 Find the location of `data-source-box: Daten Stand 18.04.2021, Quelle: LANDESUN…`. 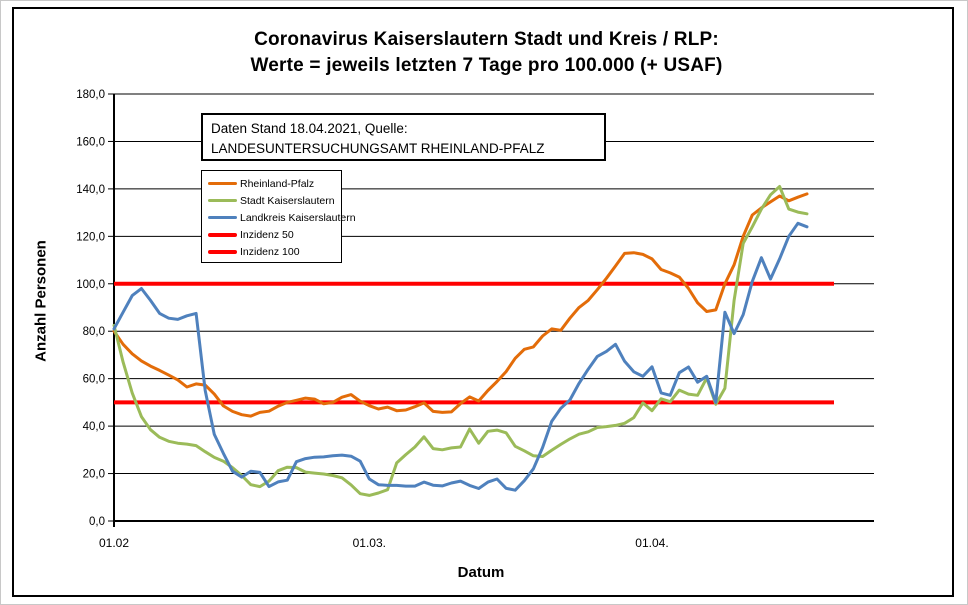

data-source-box: Daten Stand 18.04.2021, Quelle: LANDESUN… is located at coordinates (403, 137).